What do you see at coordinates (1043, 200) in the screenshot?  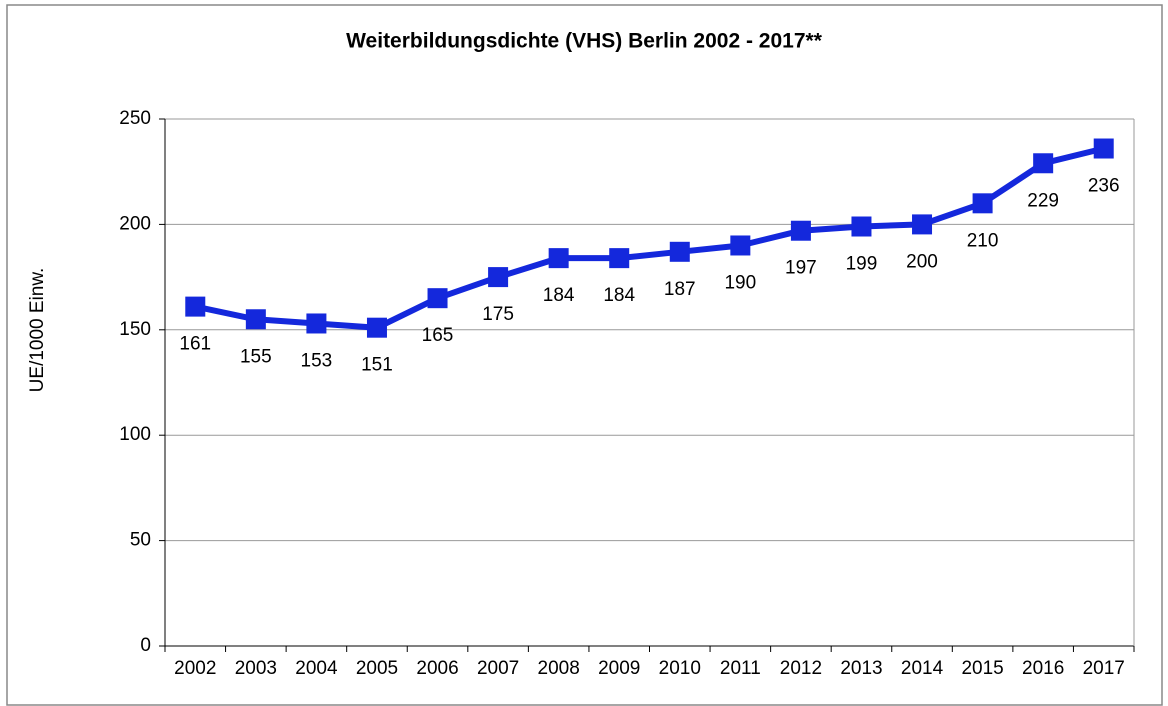 I see `data-label: 229` at bounding box center [1043, 200].